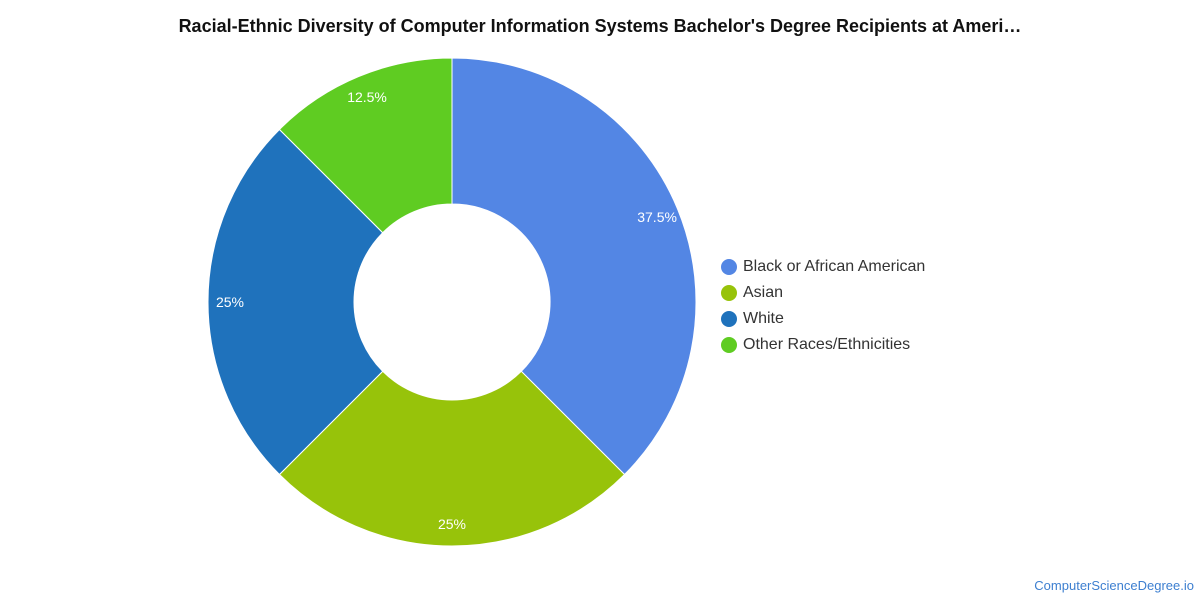 The width and height of the screenshot is (1200, 600). I want to click on legend-item-asian: Asian, so click(823, 293).